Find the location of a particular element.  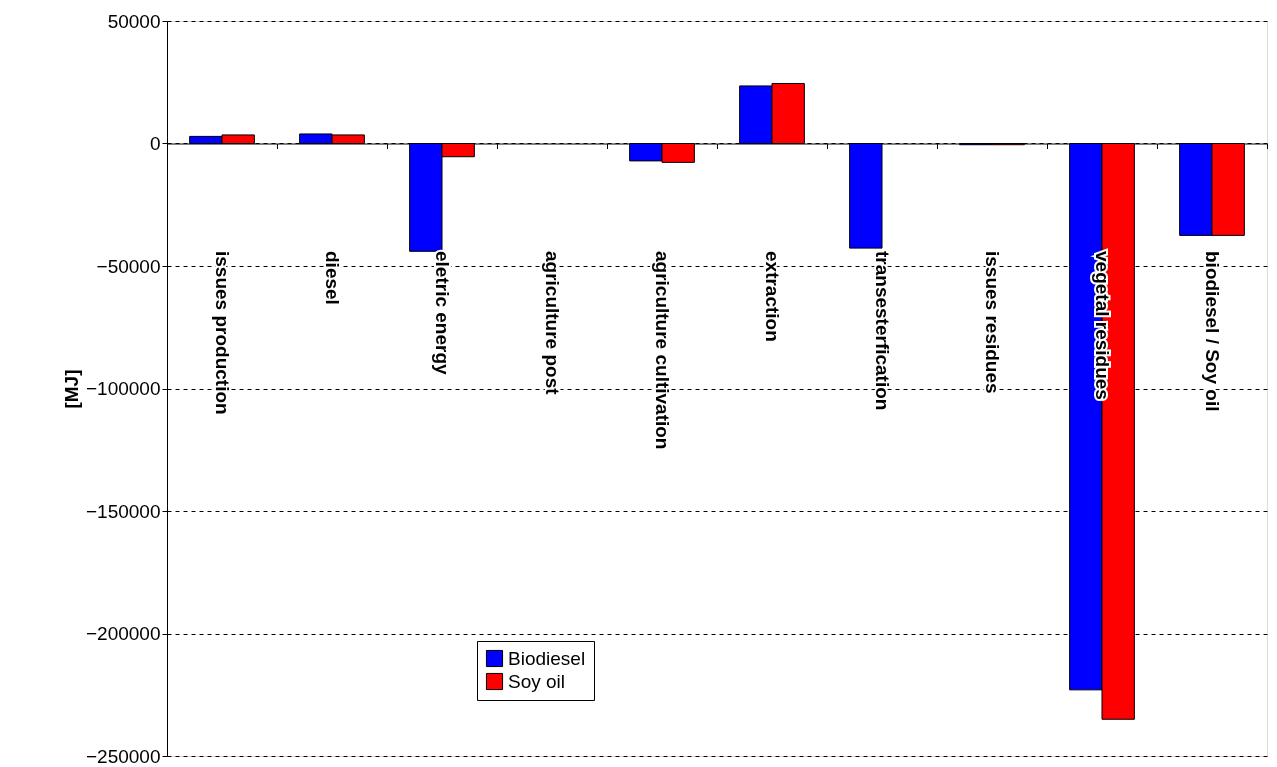

legend-label: Biodiesel is located at coordinates (547, 658).